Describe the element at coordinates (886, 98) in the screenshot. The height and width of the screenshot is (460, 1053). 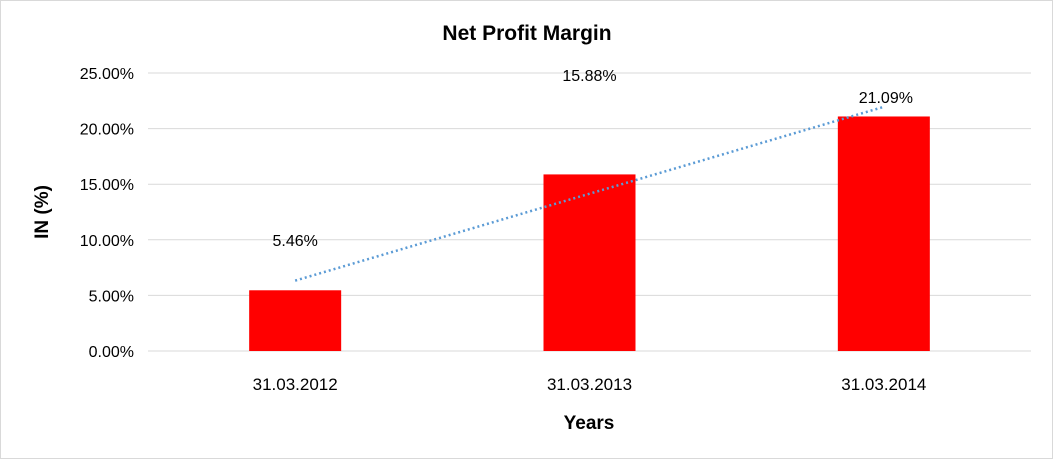
I see `data-label: 21.09%` at that location.